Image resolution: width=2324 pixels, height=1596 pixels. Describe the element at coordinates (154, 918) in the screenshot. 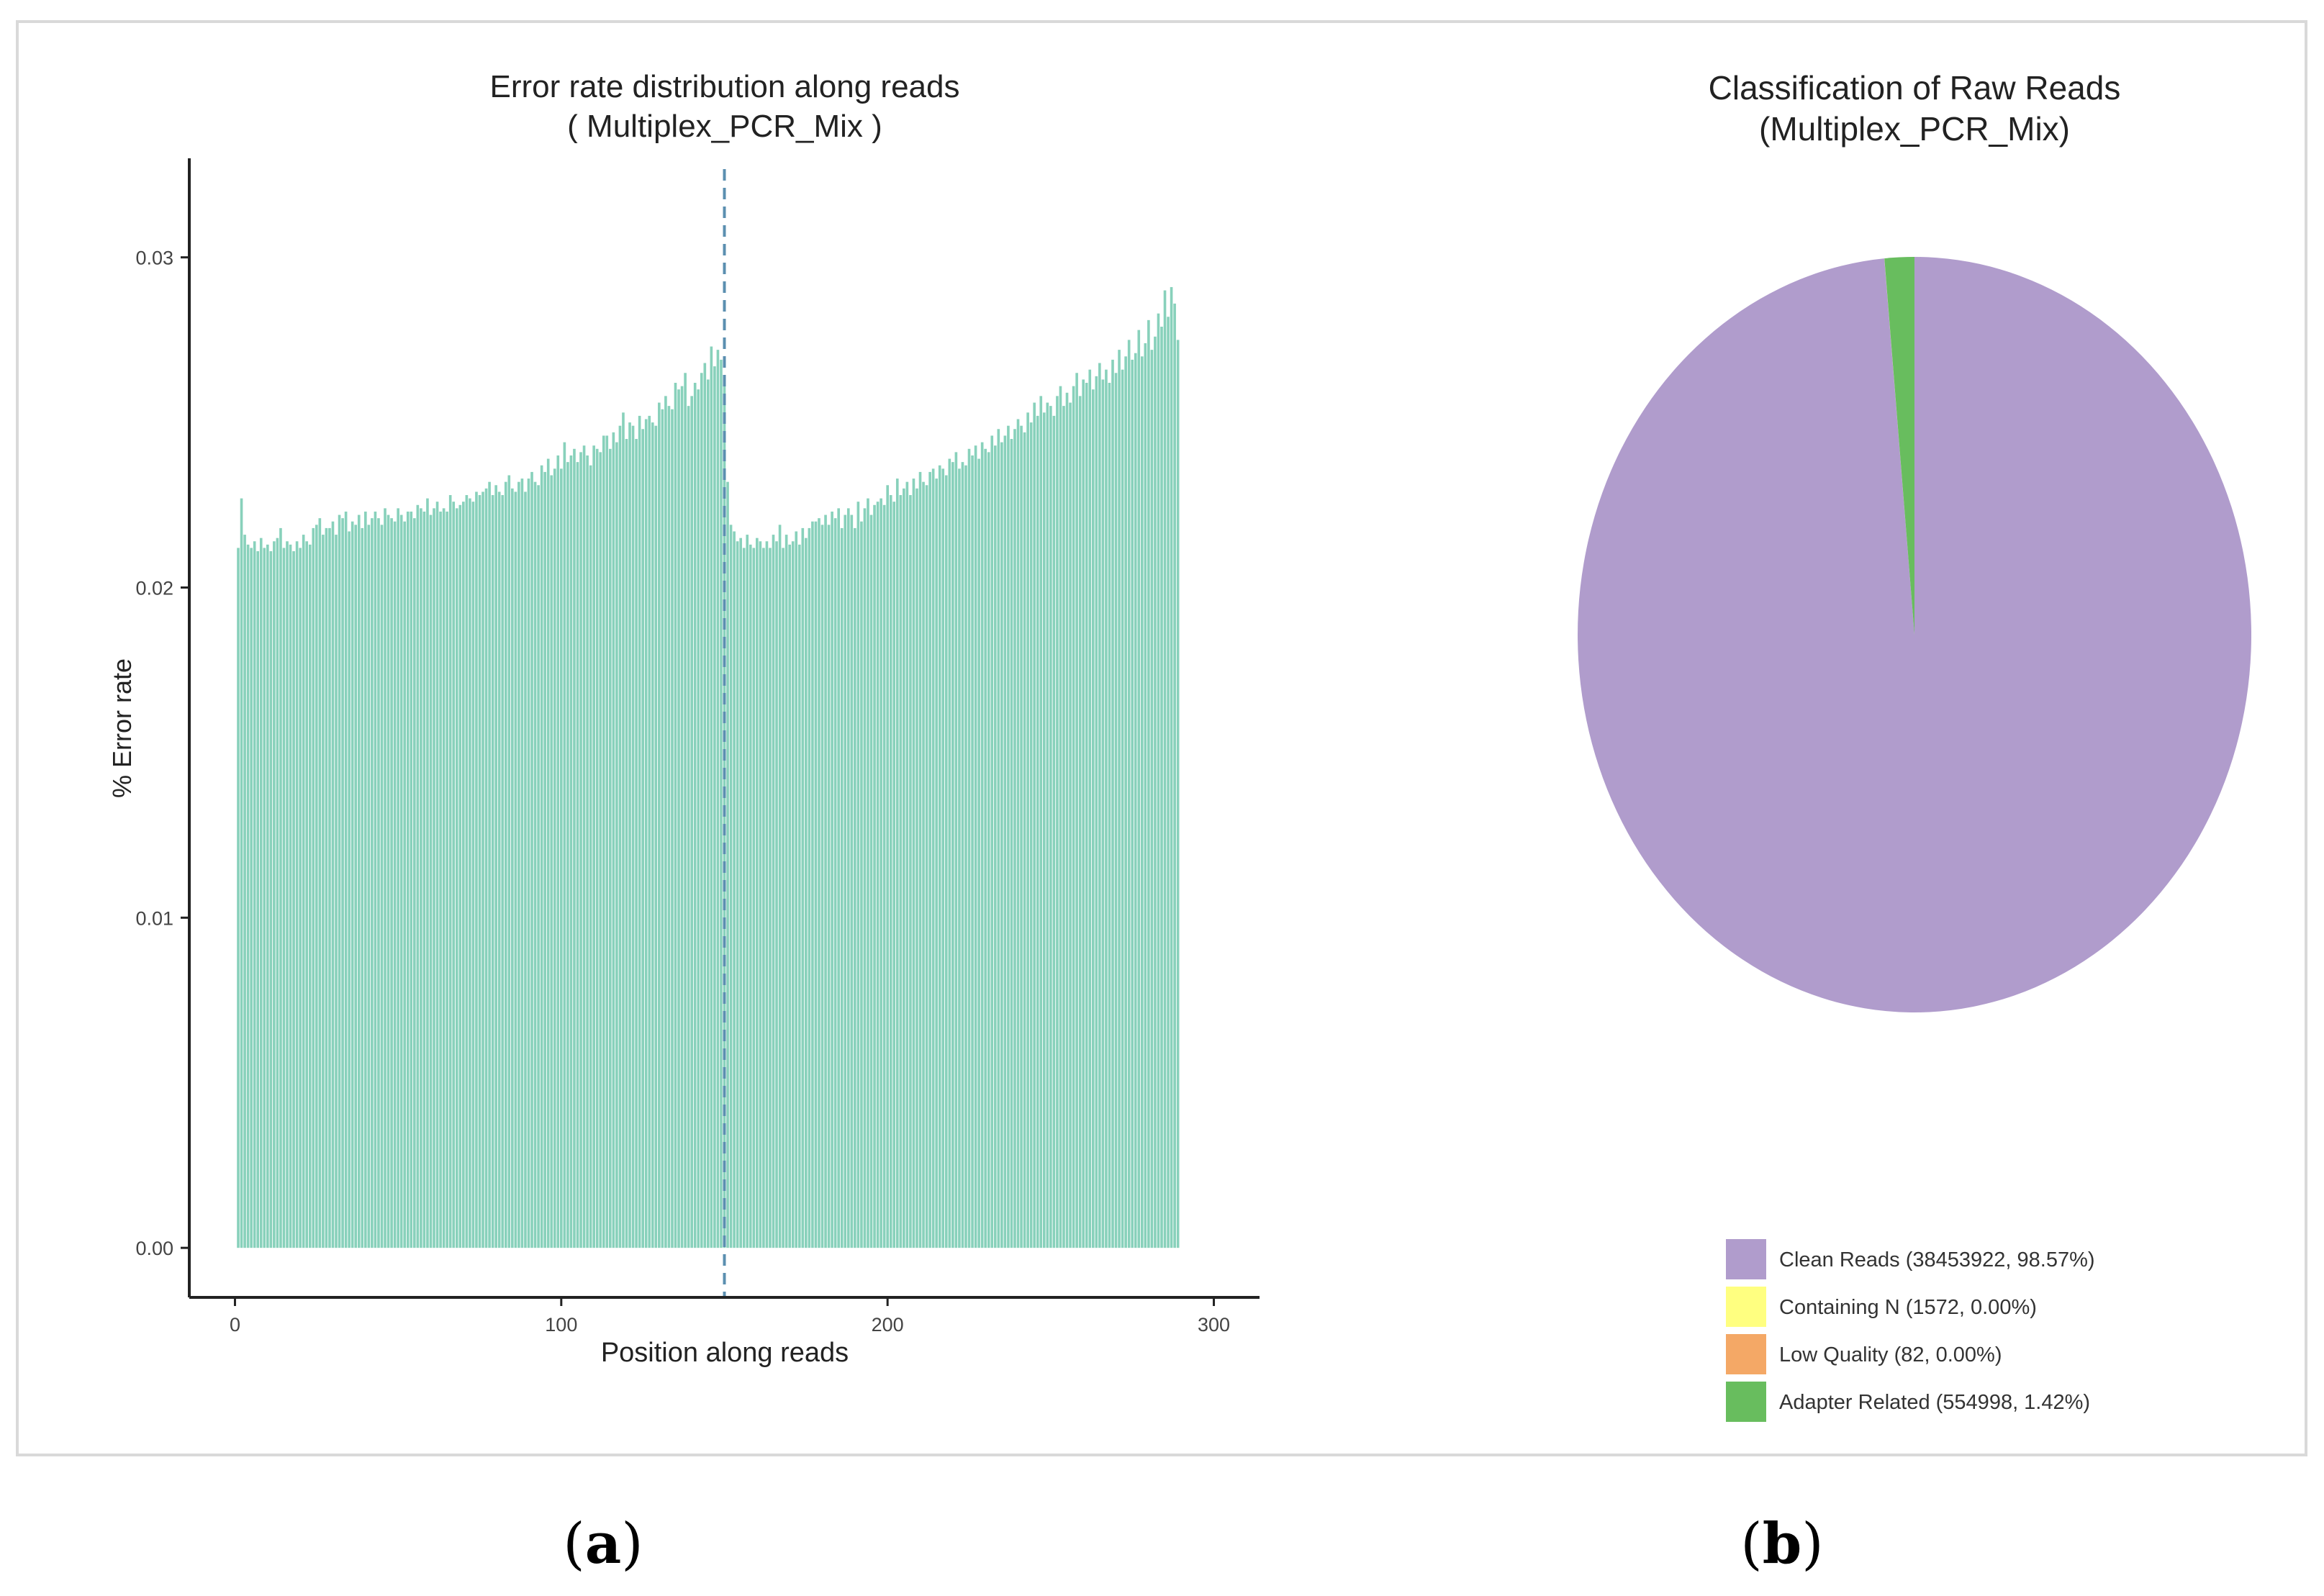

I see `y-tick-label: 0.01` at that location.